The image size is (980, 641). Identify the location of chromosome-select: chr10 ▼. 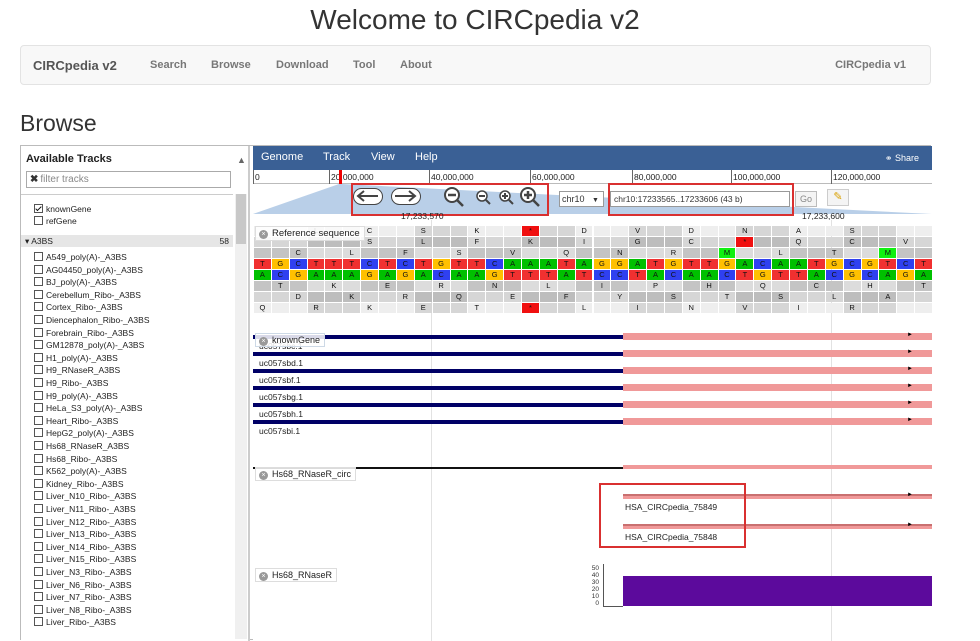
(581, 199).